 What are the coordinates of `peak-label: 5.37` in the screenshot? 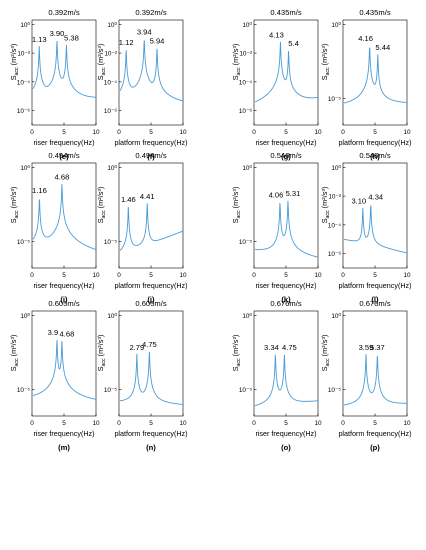 It's located at (377, 347).